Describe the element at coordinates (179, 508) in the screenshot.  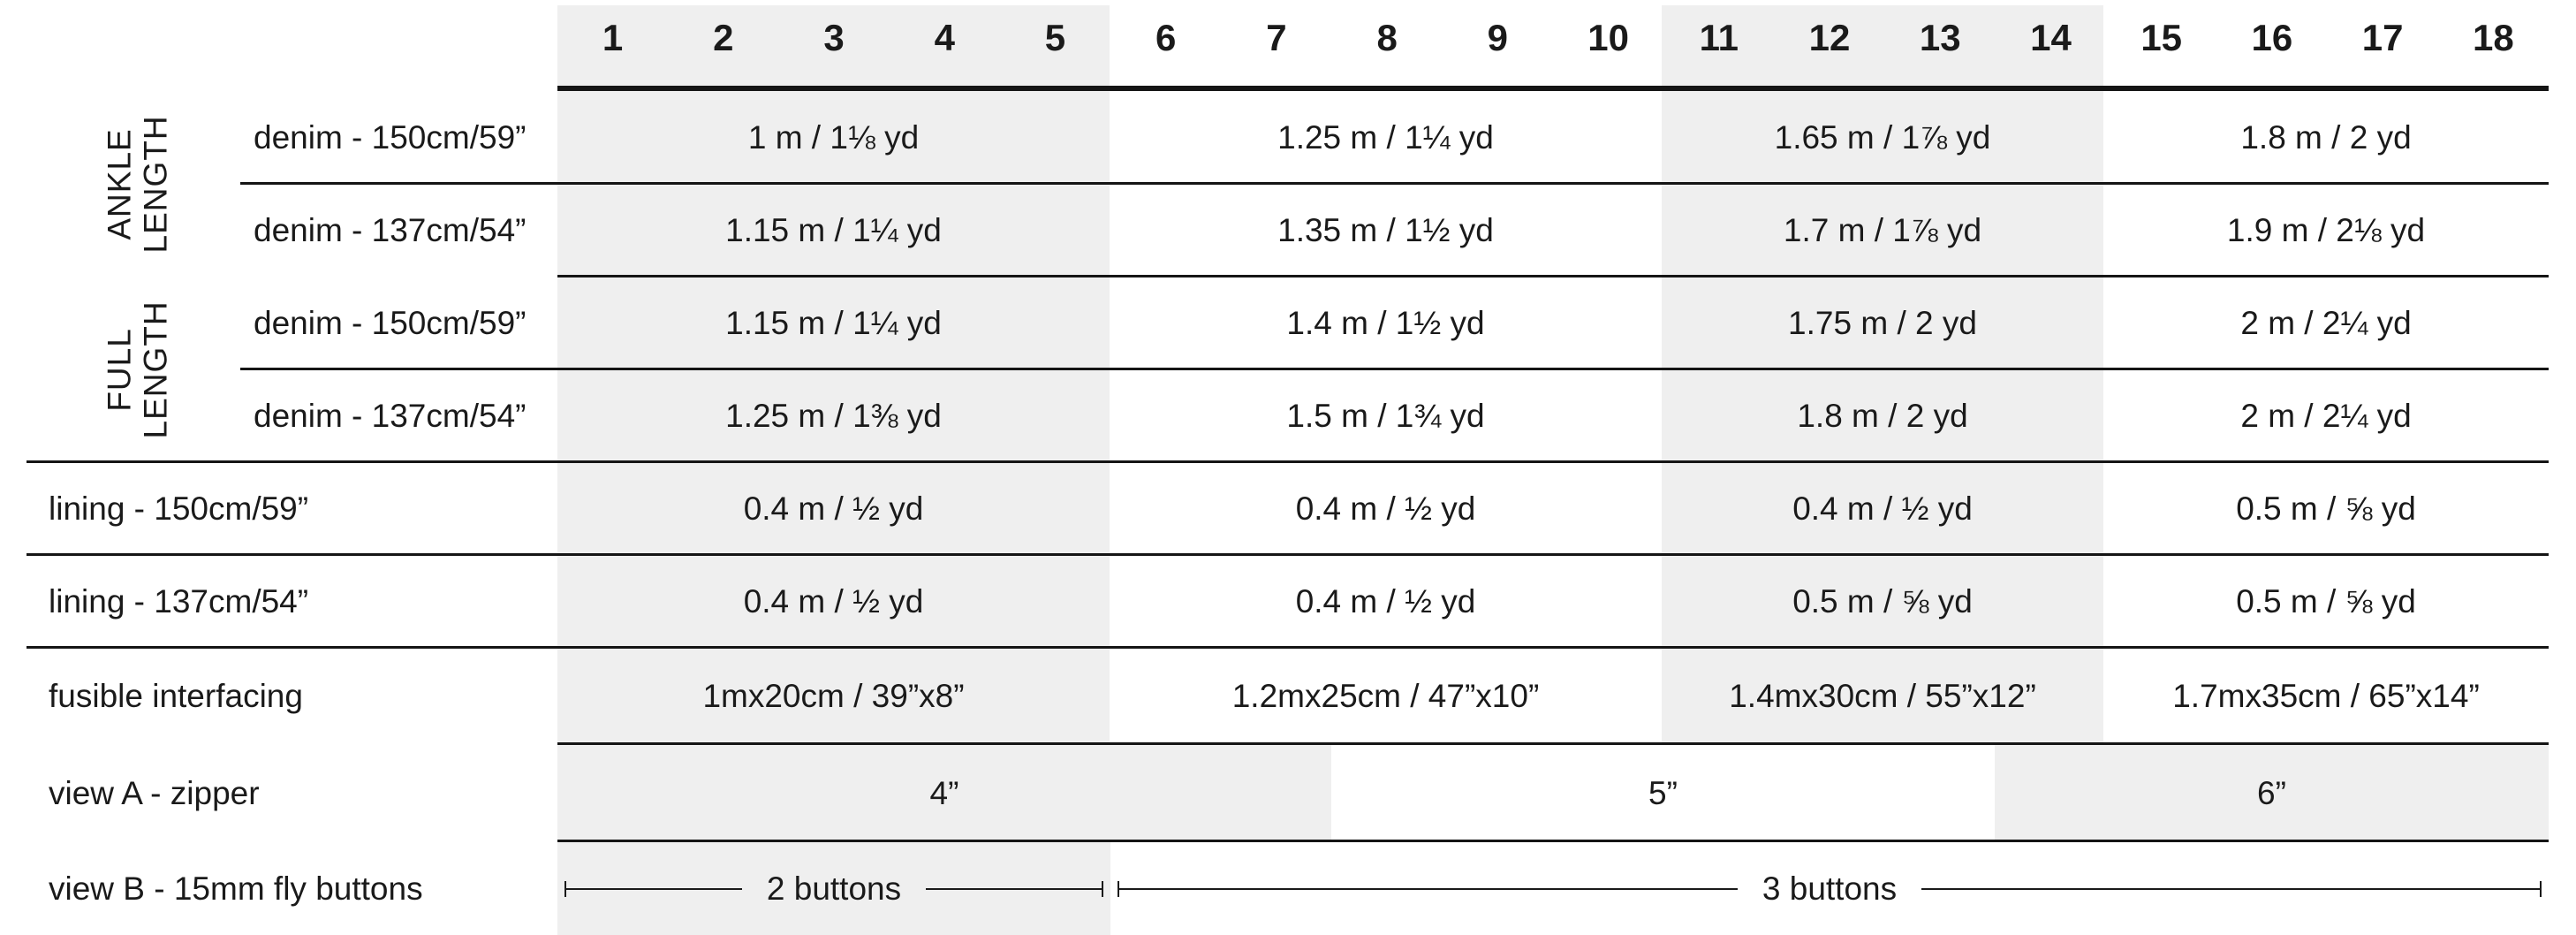
I see `row-label: lining - 150cm/59”` at that location.